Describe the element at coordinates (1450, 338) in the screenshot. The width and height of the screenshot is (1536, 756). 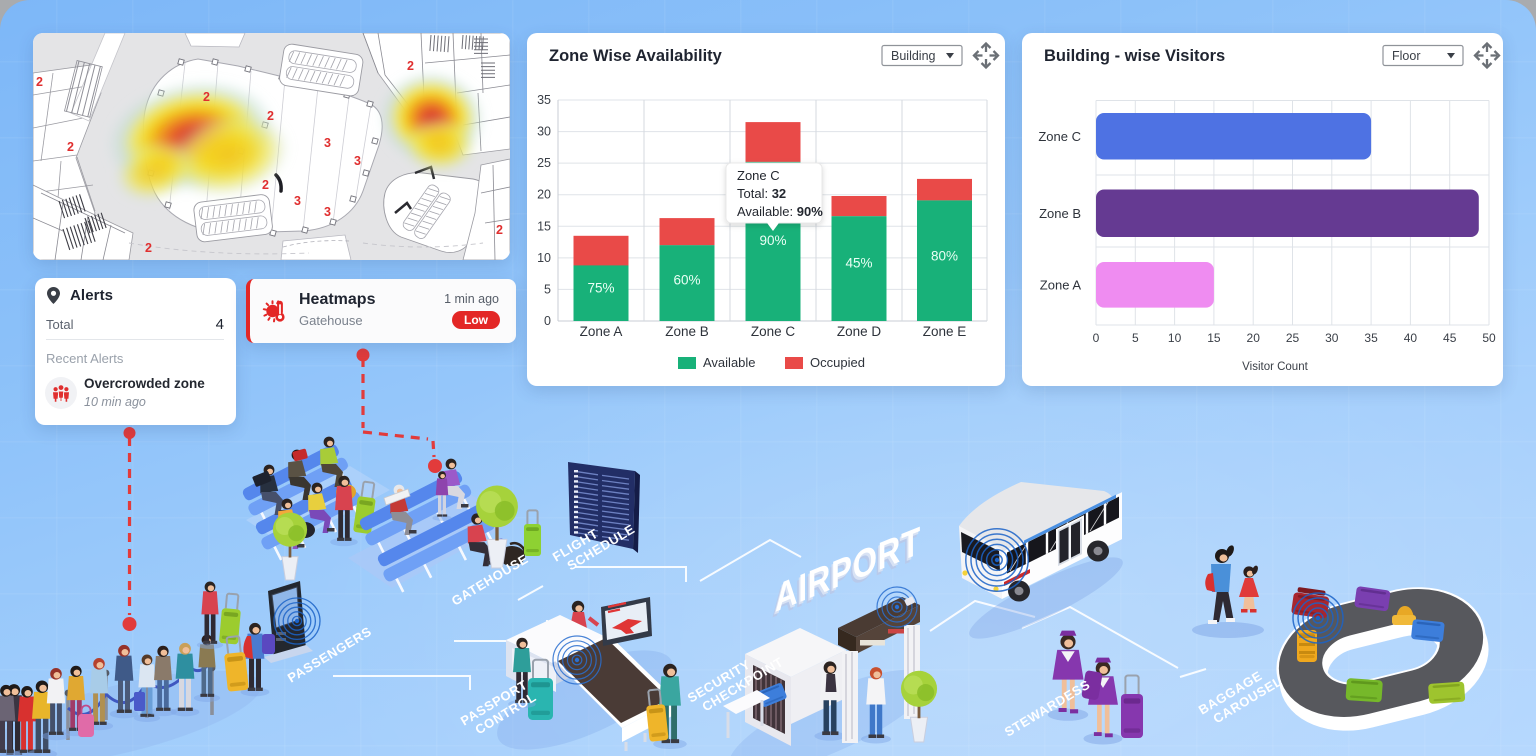
I see `svg-text: 45` at that location.